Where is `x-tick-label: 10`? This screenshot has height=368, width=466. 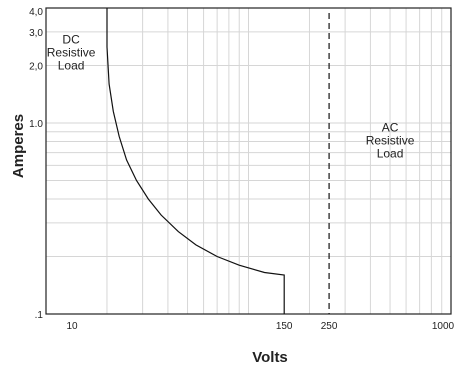 x-tick-label: 10 is located at coordinates (72, 326).